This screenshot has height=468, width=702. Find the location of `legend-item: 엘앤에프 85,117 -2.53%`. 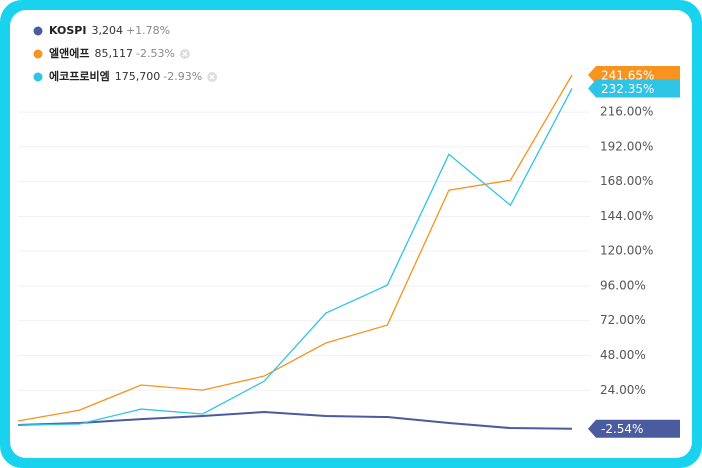

legend-item: 엘앤에프 85,117 -2.53% is located at coordinates (111, 53).